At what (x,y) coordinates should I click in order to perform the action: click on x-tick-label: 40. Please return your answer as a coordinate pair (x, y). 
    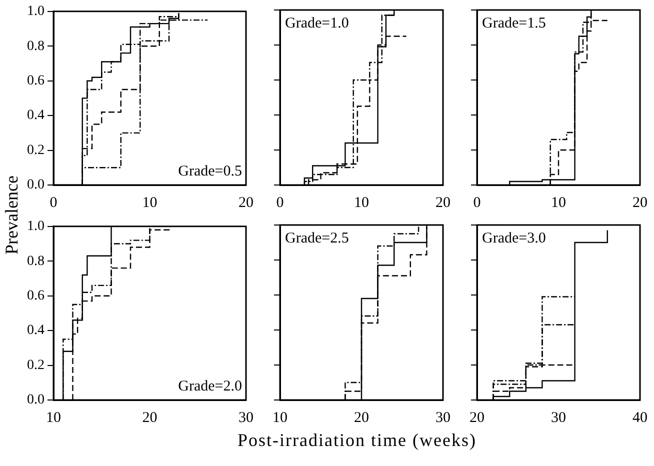
    Looking at the image, I should click on (640, 418).